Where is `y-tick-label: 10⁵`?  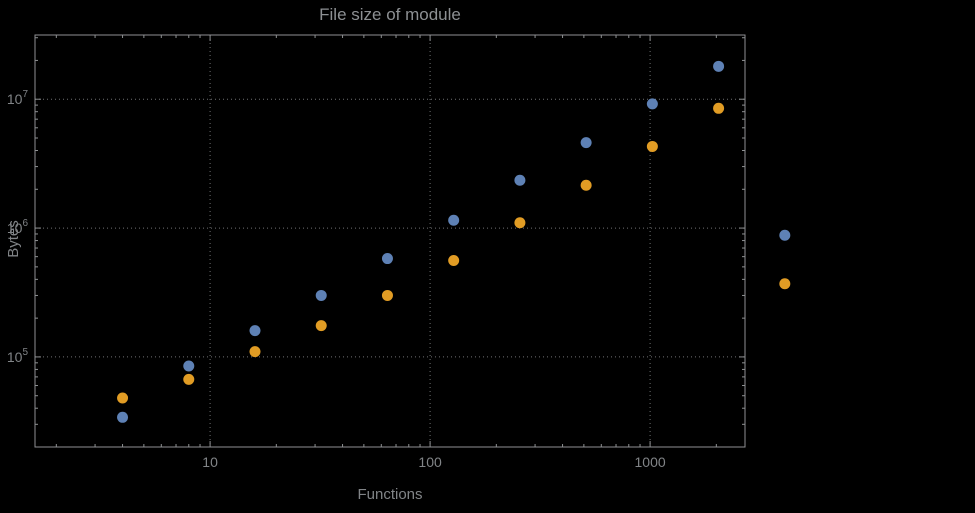
y-tick-label: 10⁵ is located at coordinates (18, 356).